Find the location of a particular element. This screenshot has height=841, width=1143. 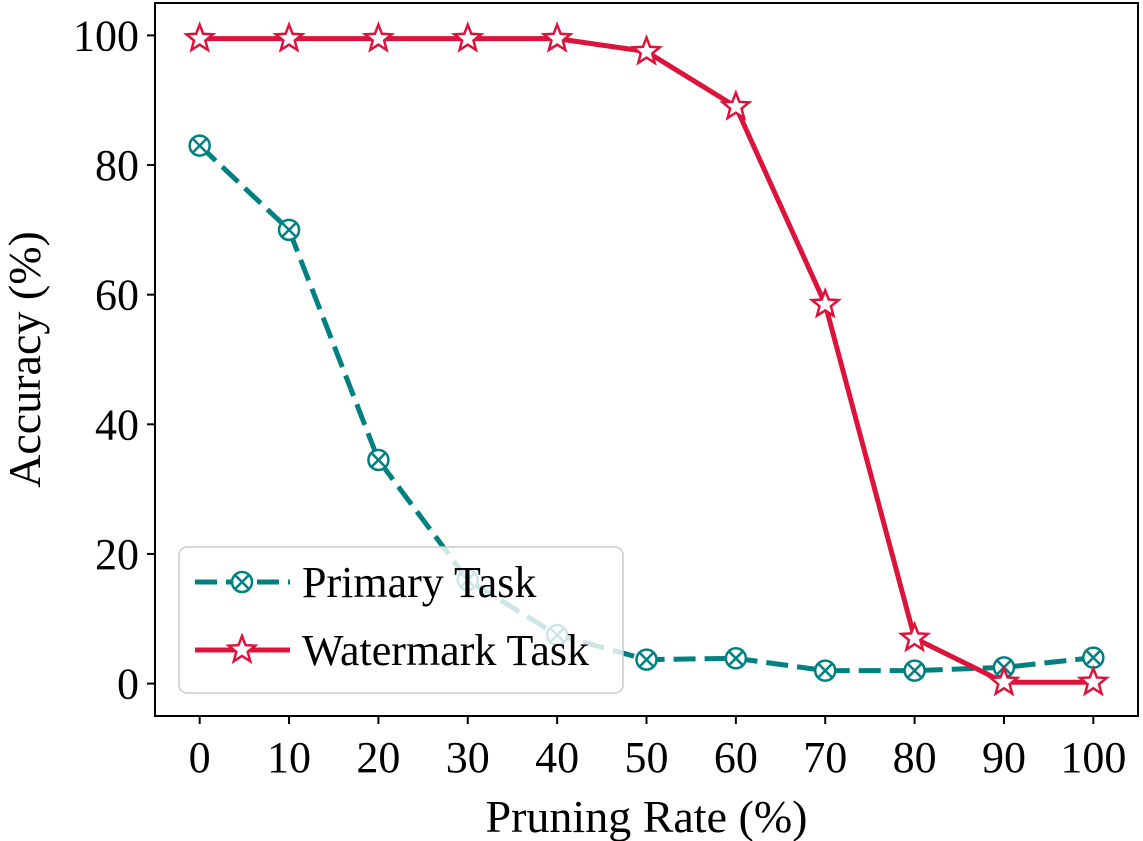

x-axis: 0 10 20 30 40 50 60 70 80 90 100 is located at coordinates (657, 749).